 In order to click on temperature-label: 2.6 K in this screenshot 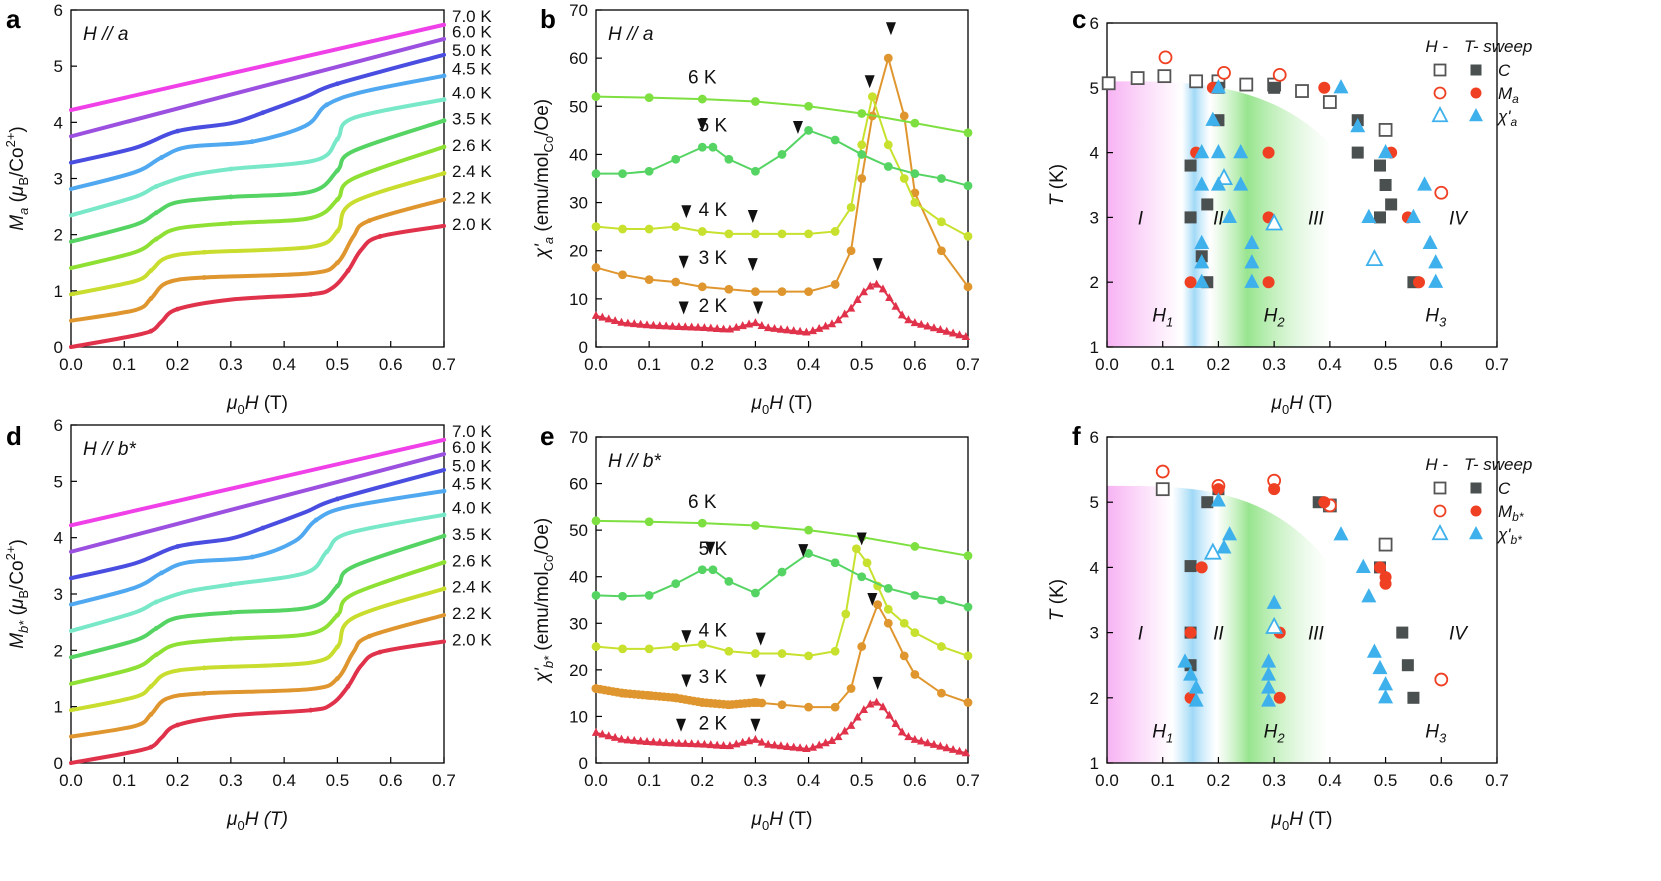, I will do `click(472, 145)`.